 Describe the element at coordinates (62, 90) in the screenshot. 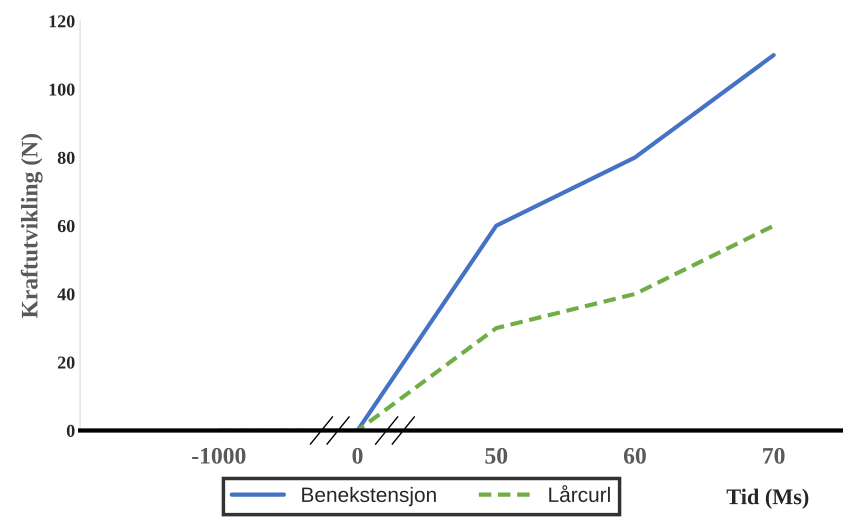

I see `y-tick-label: 100` at that location.